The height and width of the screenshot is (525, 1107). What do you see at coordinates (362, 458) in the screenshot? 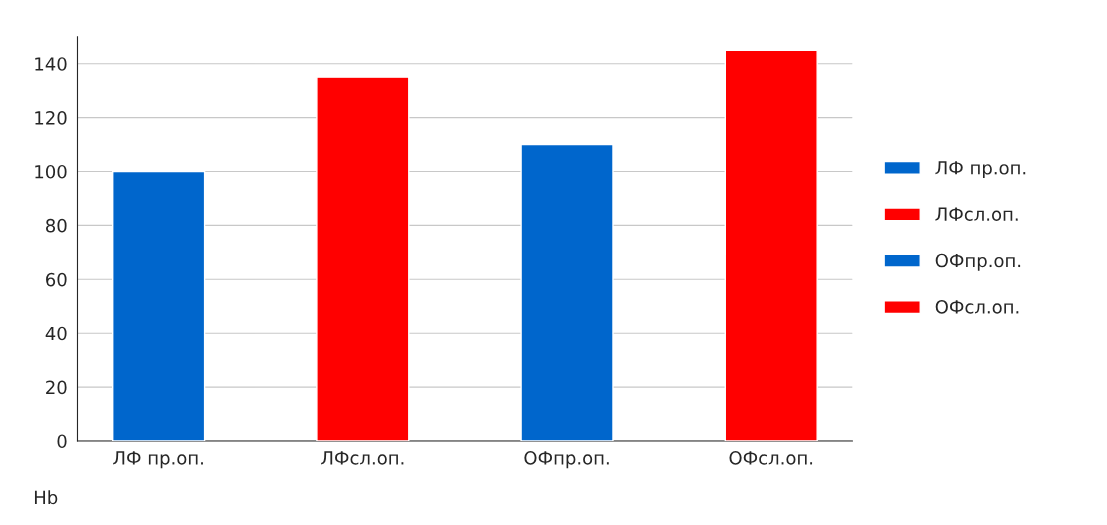
I see `x-tick-label: ЛФсл.оп.` at bounding box center [362, 458].